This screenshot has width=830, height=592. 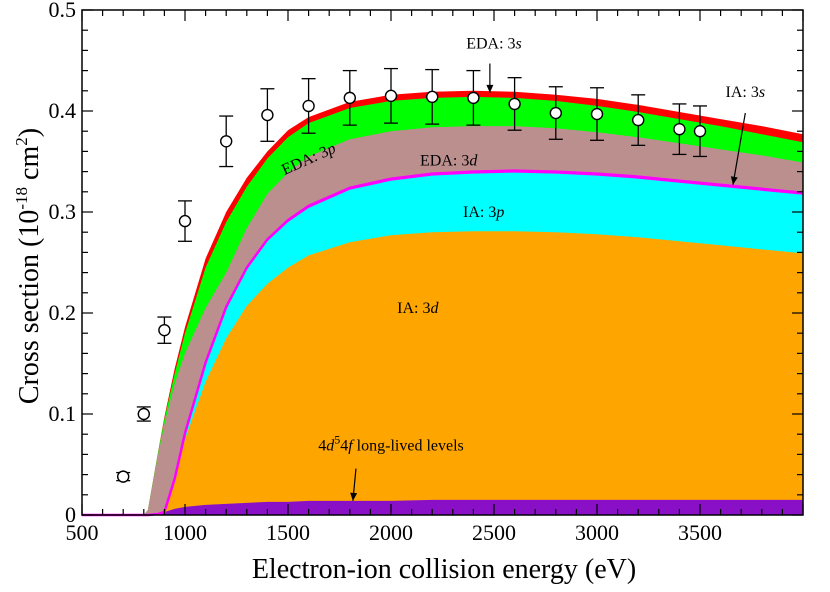 I want to click on y-tick-label: 0.2, so click(x=63, y=312).